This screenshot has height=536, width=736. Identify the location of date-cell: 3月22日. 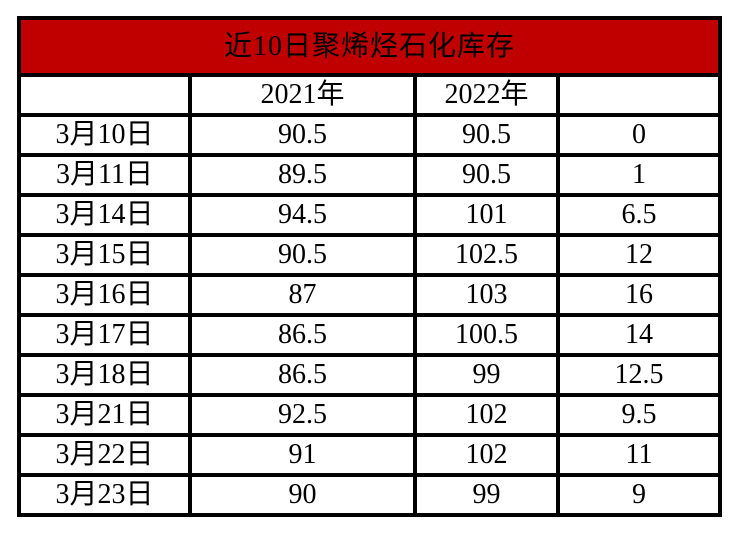
(104, 455).